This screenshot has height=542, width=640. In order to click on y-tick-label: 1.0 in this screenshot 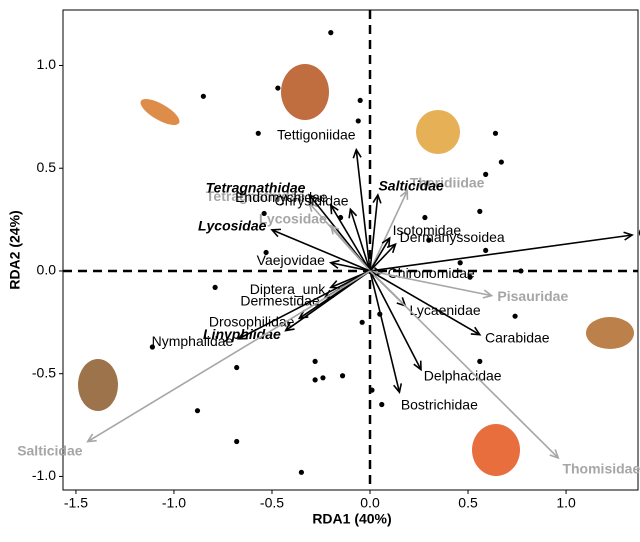, I will do `click(47, 64)`.